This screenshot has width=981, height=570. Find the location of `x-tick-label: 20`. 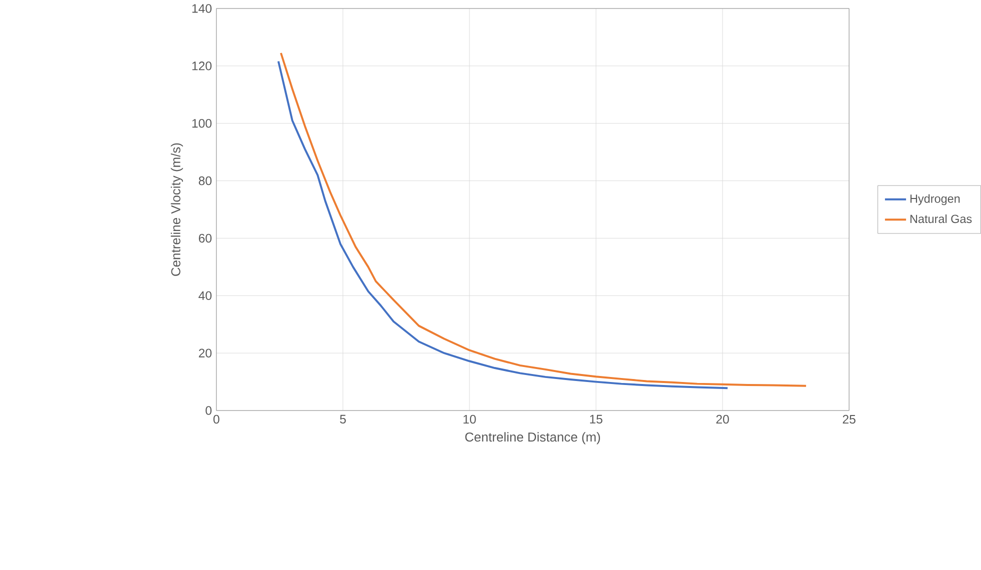

x-tick-label: 20 is located at coordinates (722, 419).